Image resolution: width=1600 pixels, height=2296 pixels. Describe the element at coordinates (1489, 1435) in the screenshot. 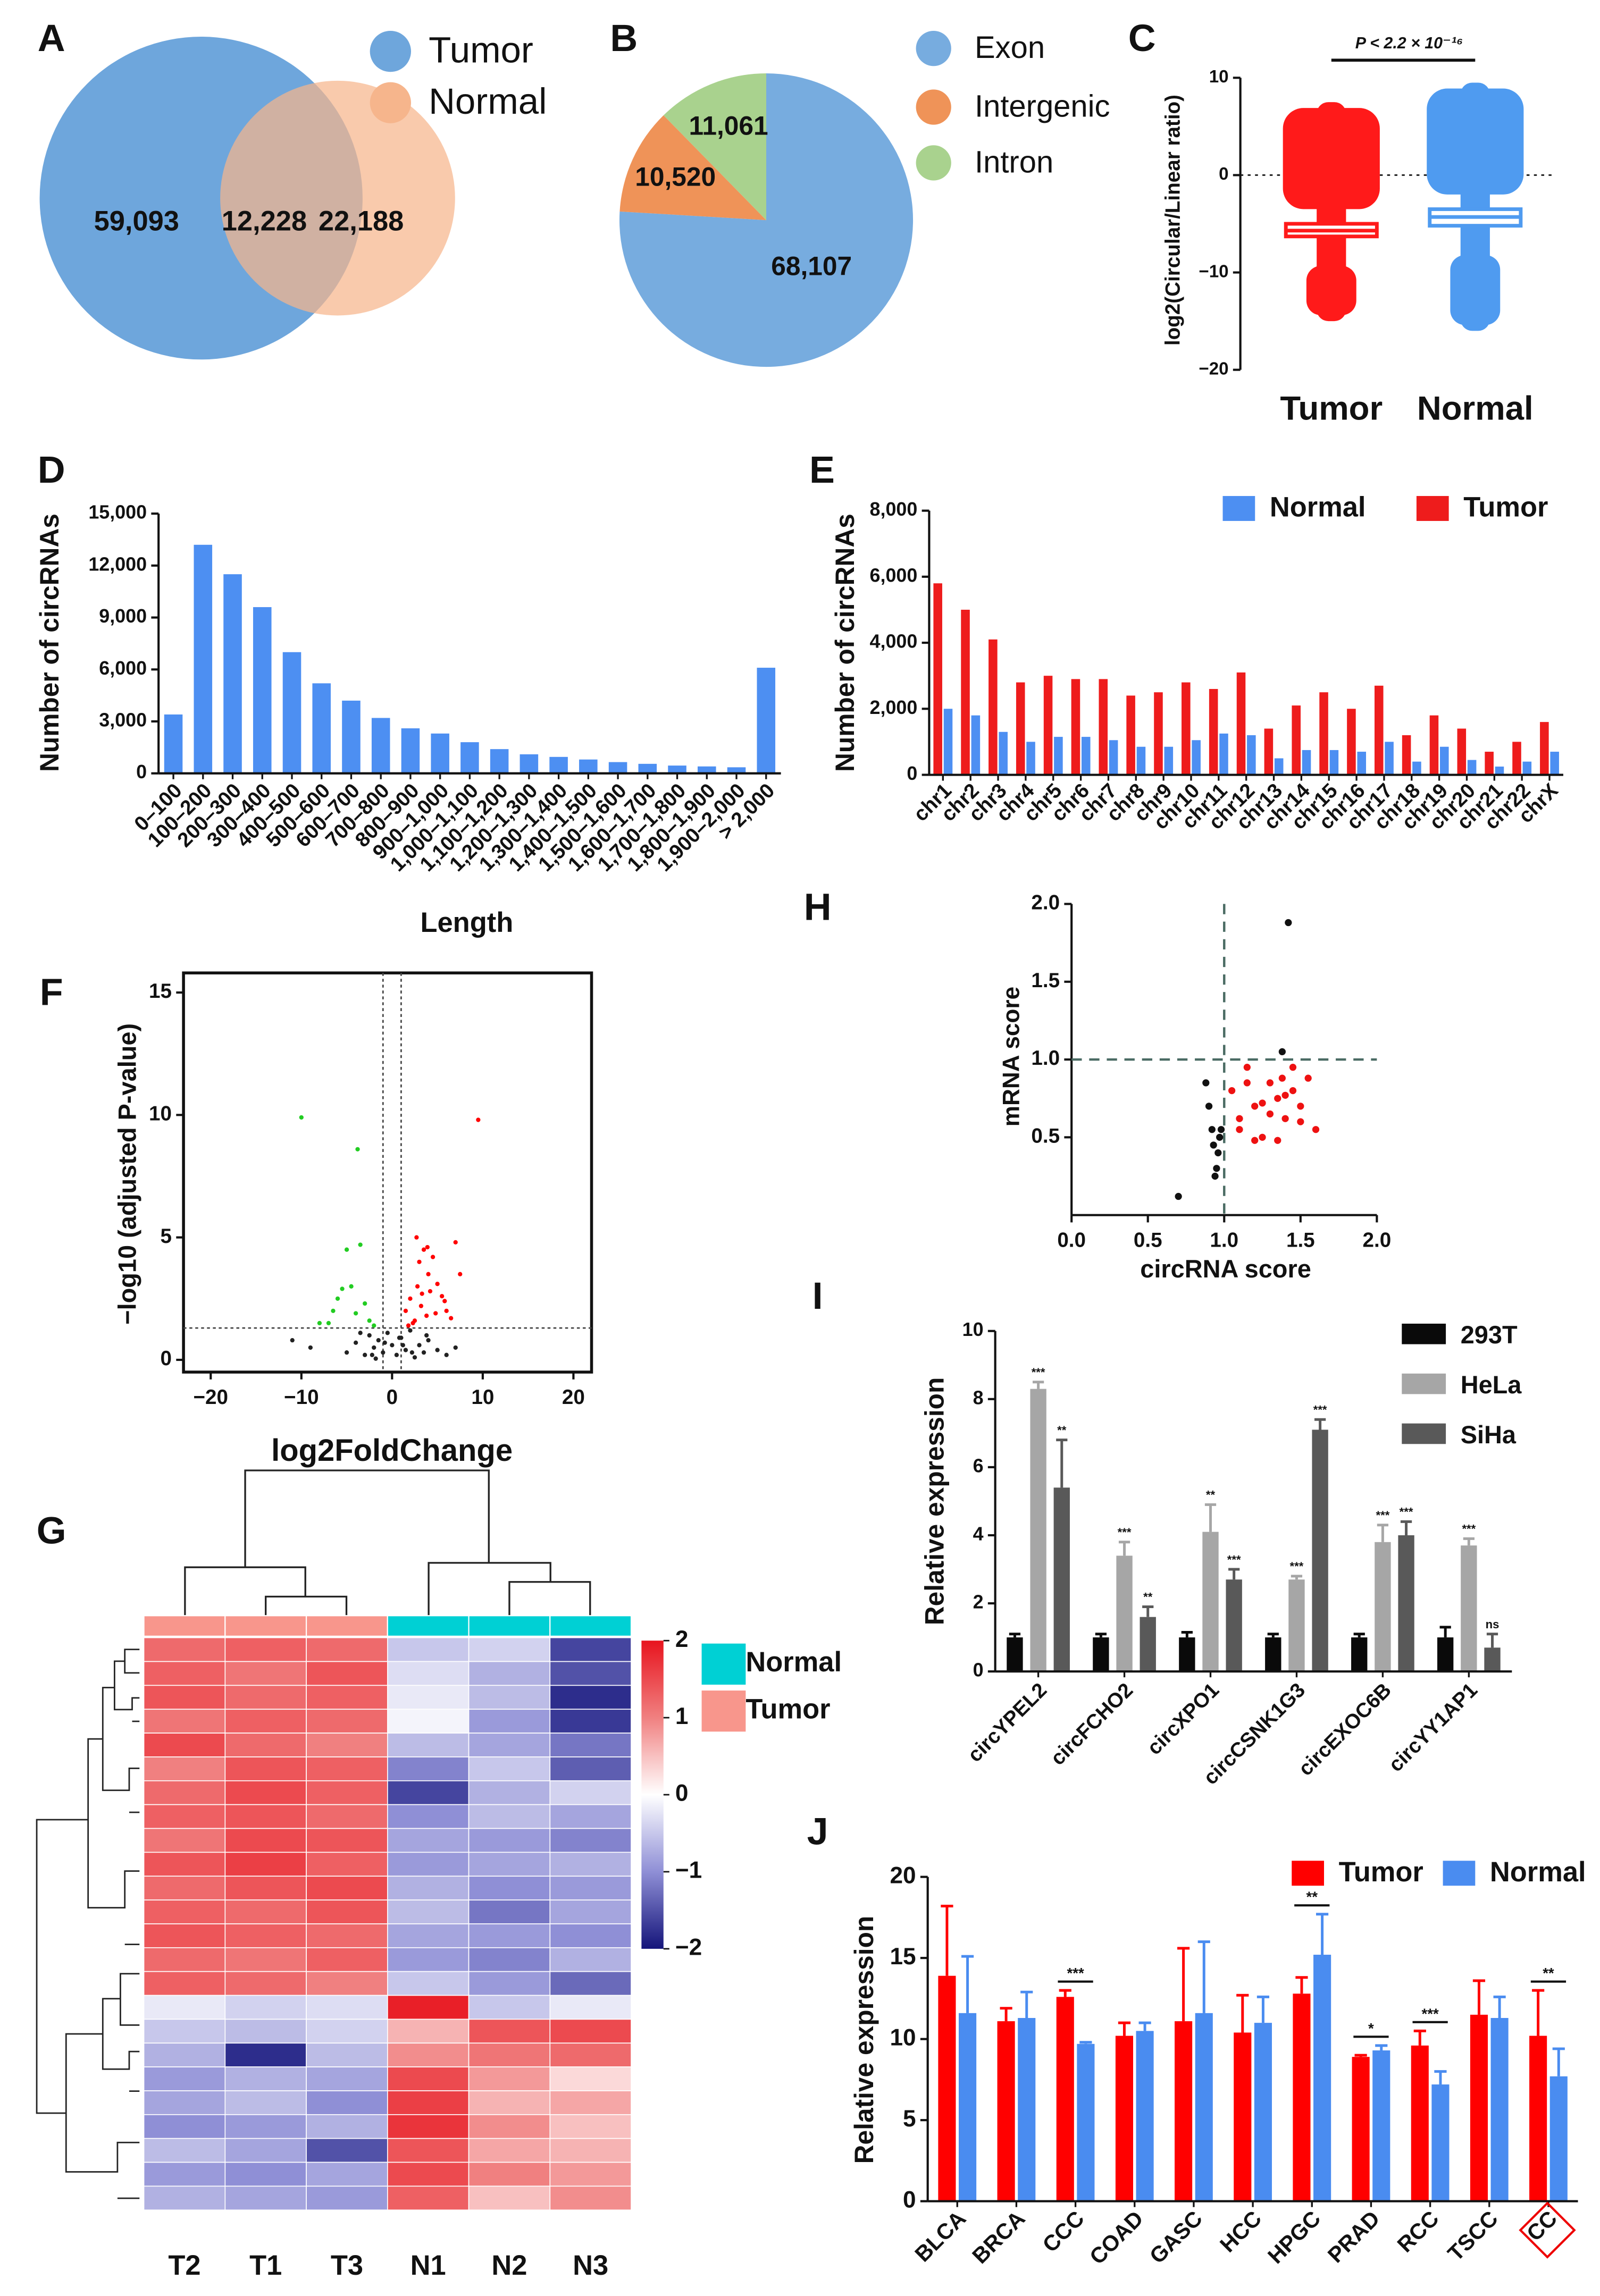

I see `legend-label: SiHa` at that location.